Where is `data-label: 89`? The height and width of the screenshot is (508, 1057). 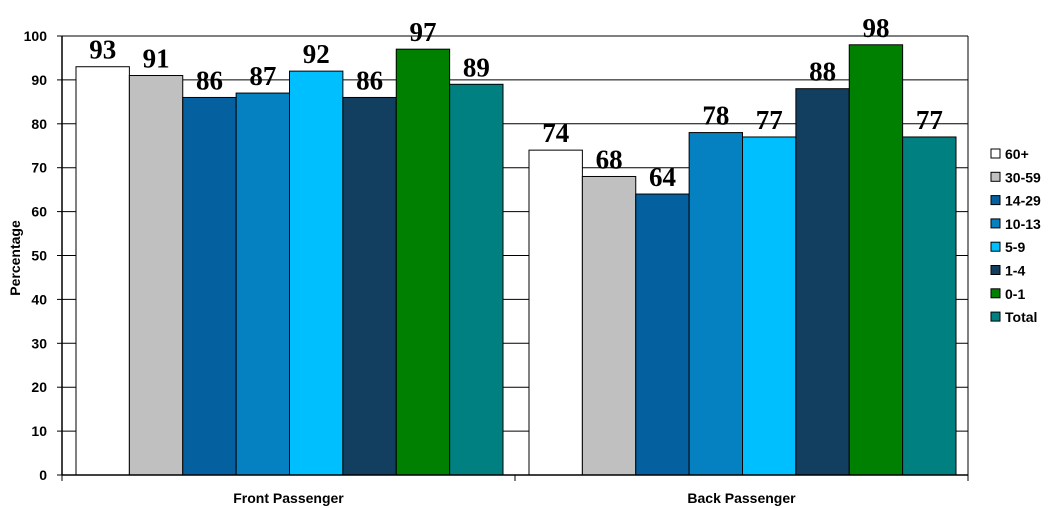 data-label: 89 is located at coordinates (476, 67).